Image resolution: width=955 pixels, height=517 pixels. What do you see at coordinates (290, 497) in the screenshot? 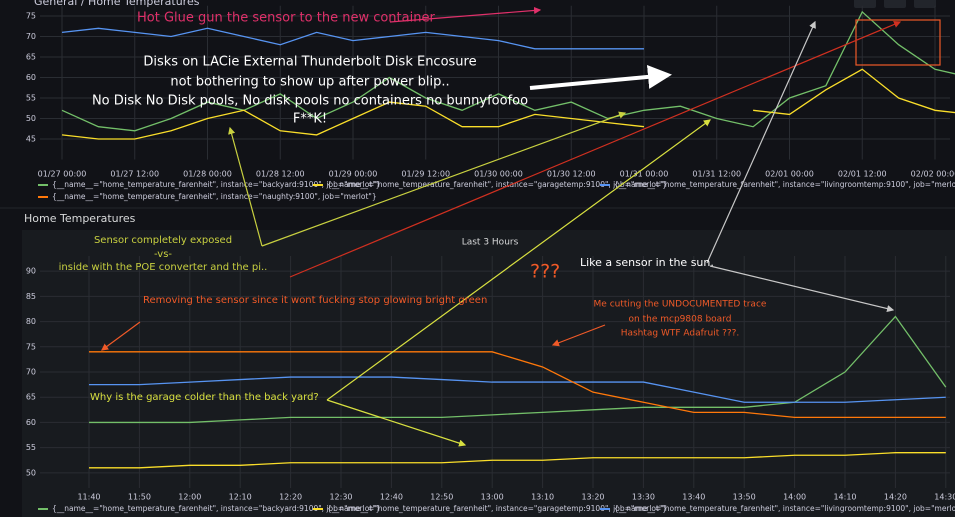
I see `x-tick-label: 12:20` at bounding box center [290, 497].